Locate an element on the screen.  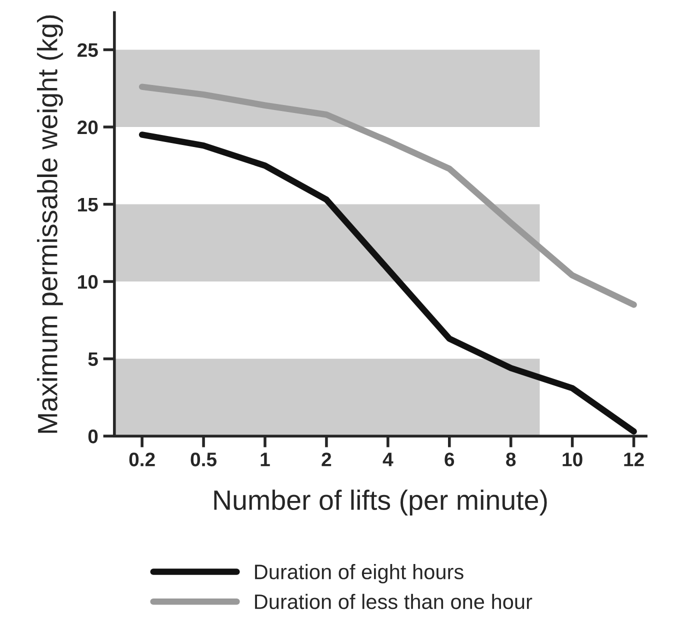
x-tick-label: 2 is located at coordinates (327, 459).